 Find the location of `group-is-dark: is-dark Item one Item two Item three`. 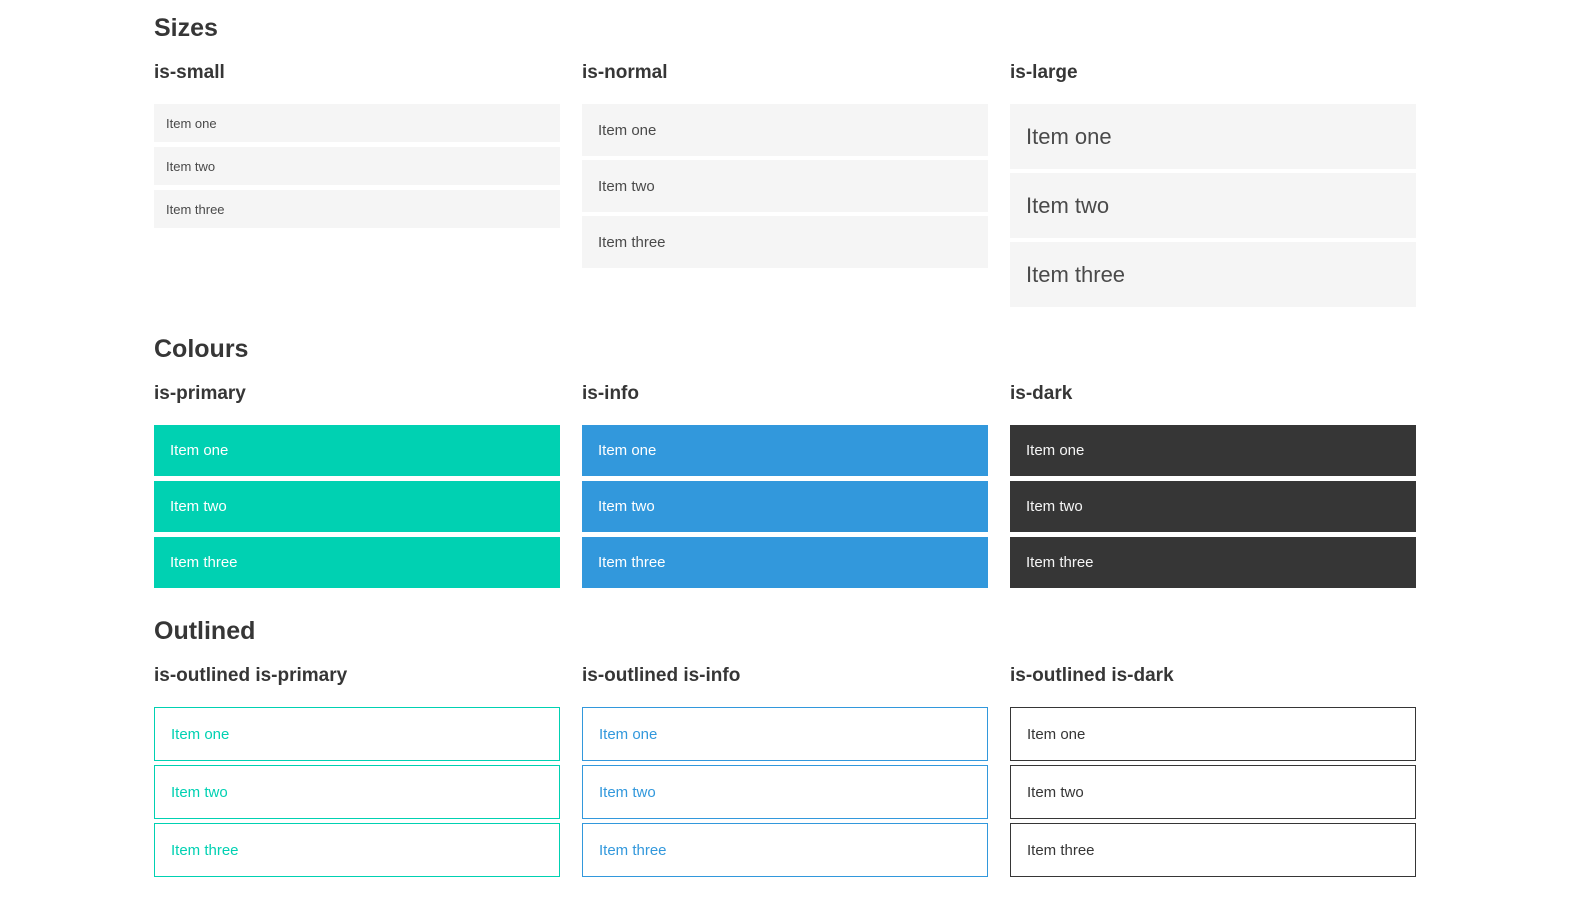

group-is-dark: is-dark Item one Item two Item three is located at coordinates (1213, 488).